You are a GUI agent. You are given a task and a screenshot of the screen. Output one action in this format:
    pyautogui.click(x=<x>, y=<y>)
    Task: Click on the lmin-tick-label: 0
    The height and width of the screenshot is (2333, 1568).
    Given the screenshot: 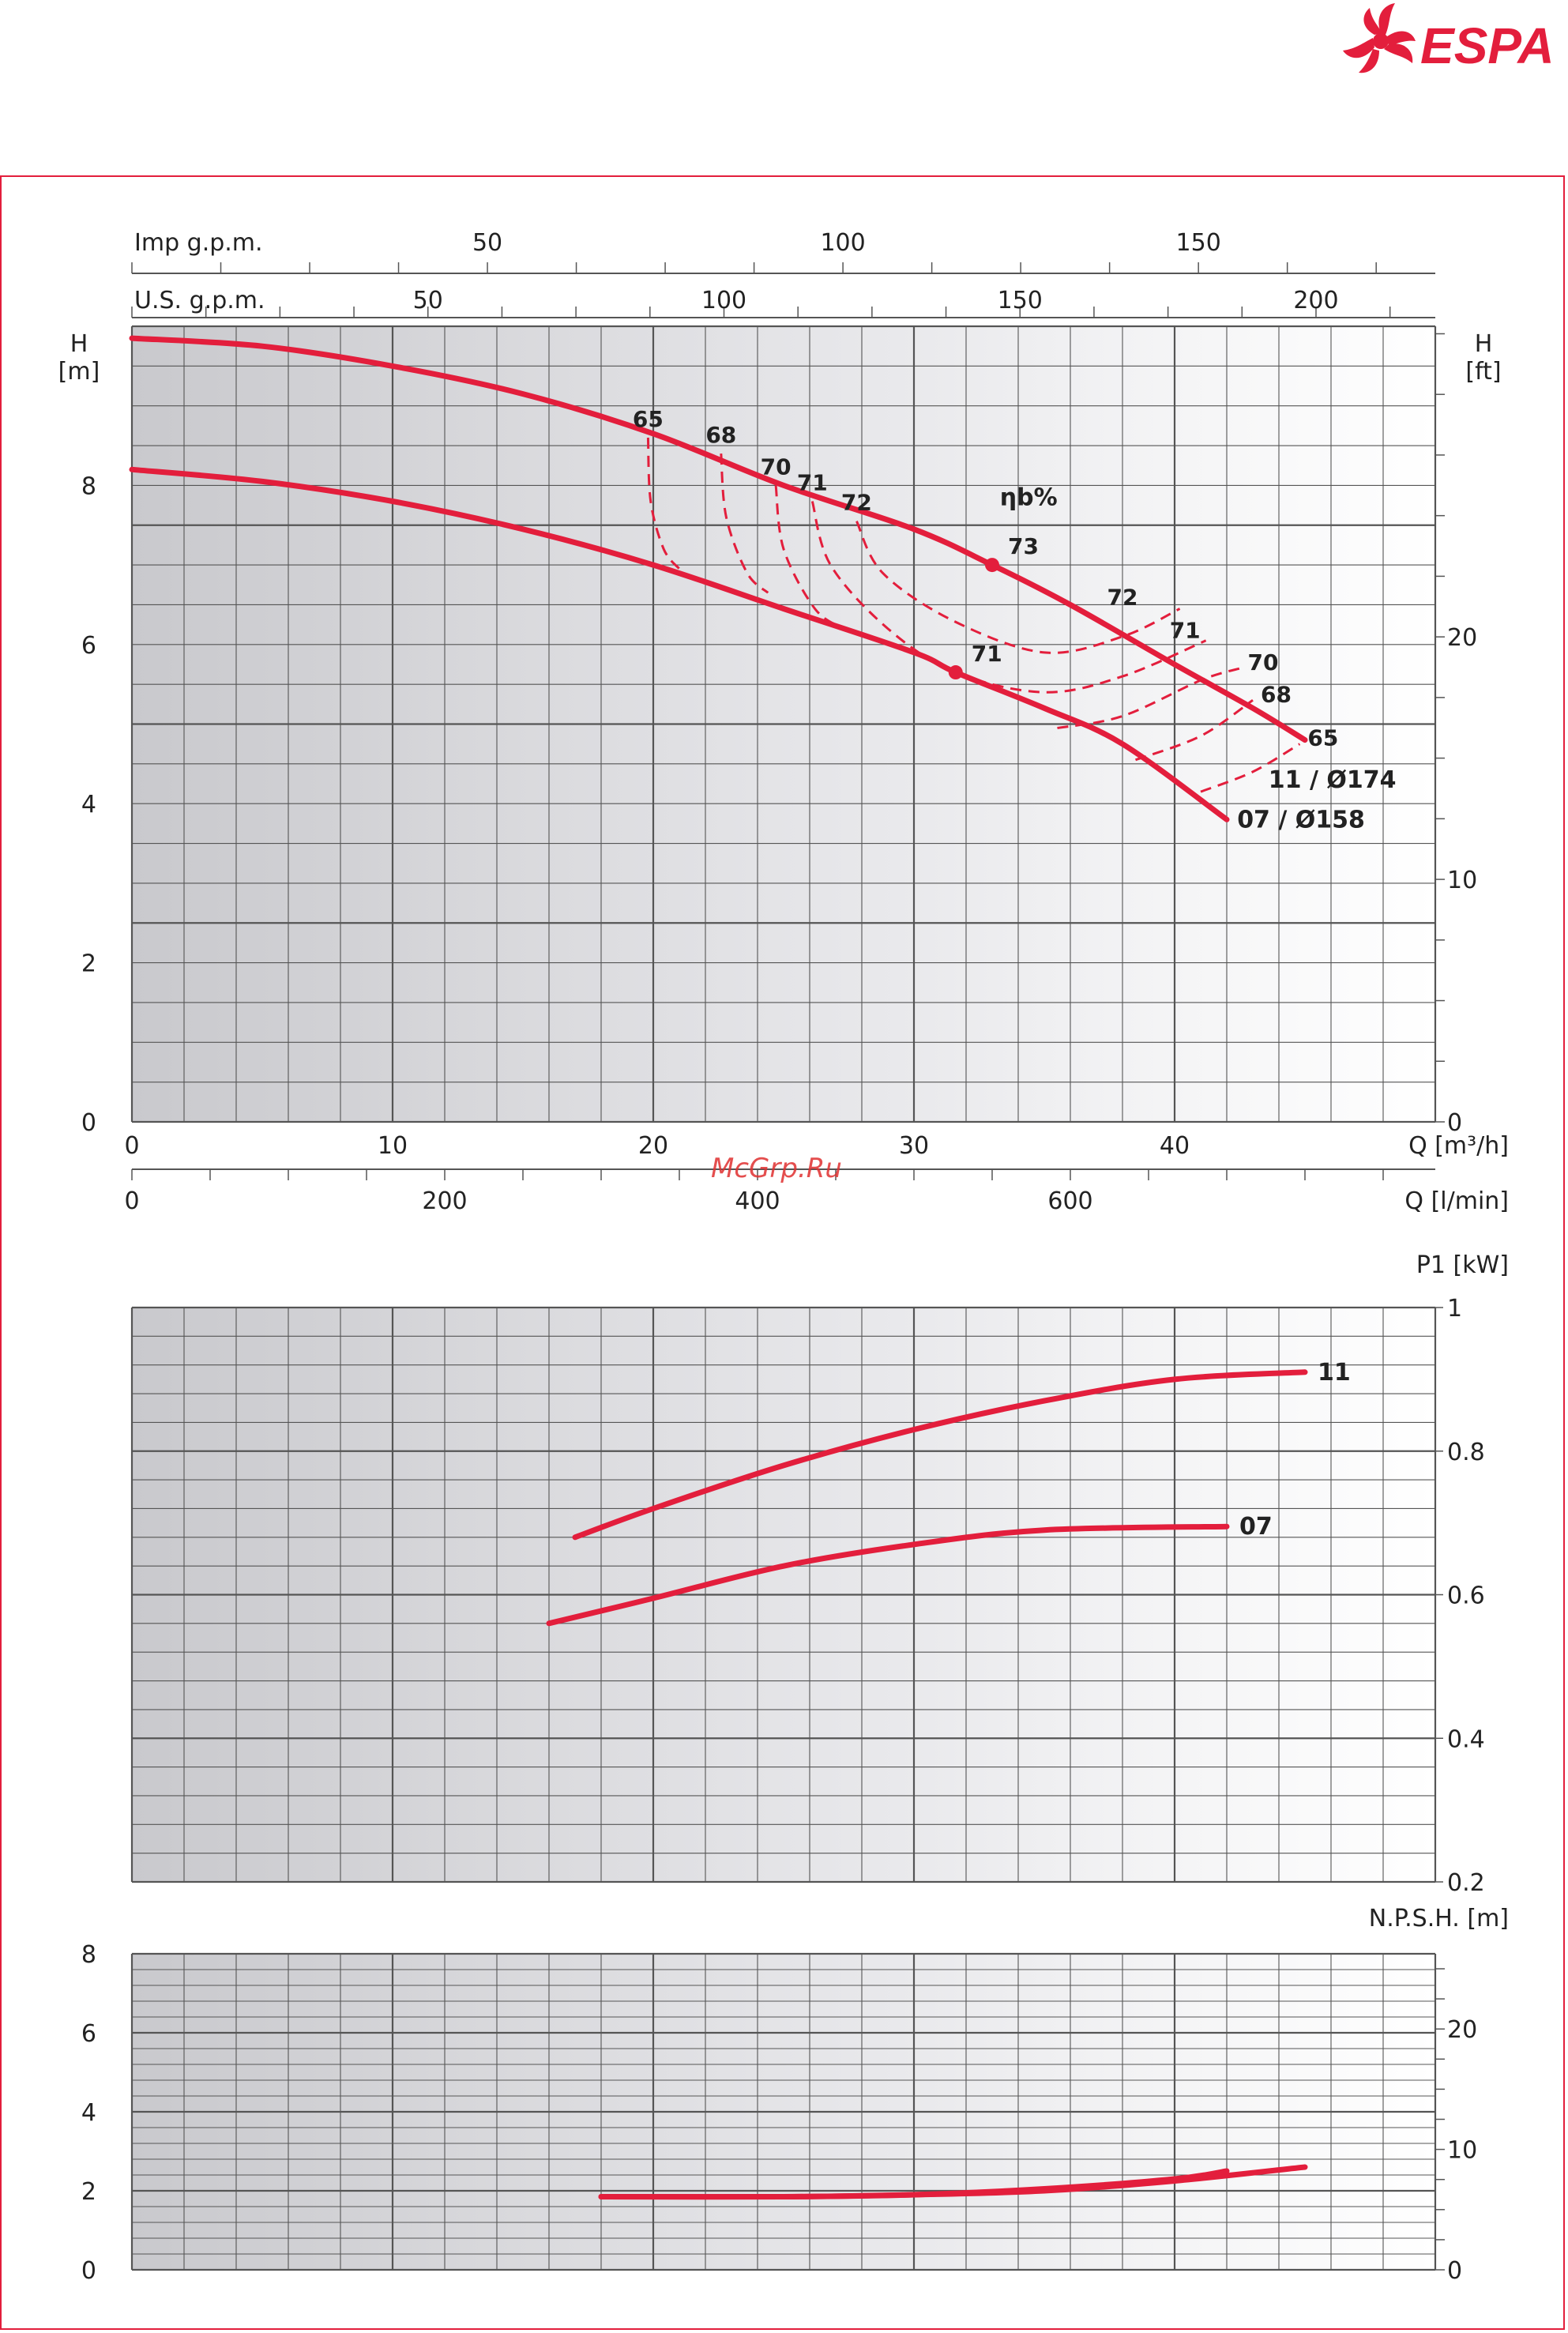 What is the action you would take?
    pyautogui.click(x=131, y=1201)
    